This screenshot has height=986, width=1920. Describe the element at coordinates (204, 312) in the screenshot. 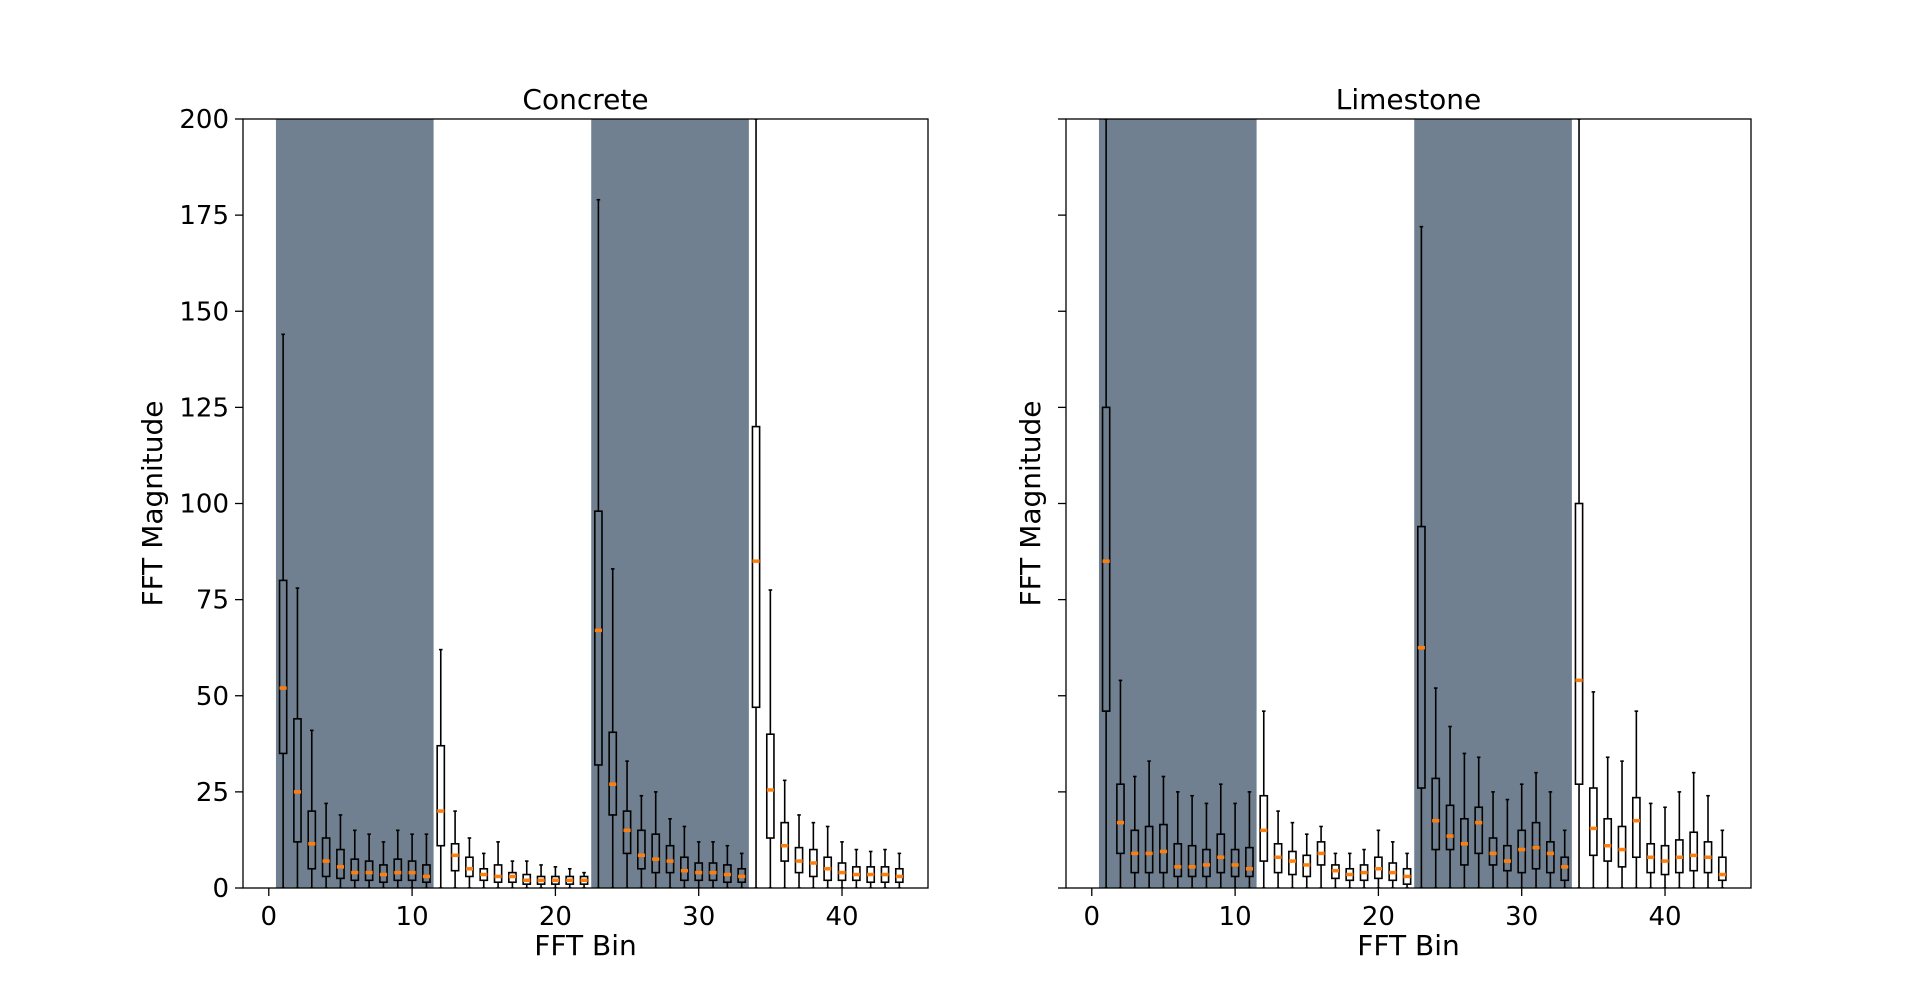

I see `y-tick-label: 150` at that location.